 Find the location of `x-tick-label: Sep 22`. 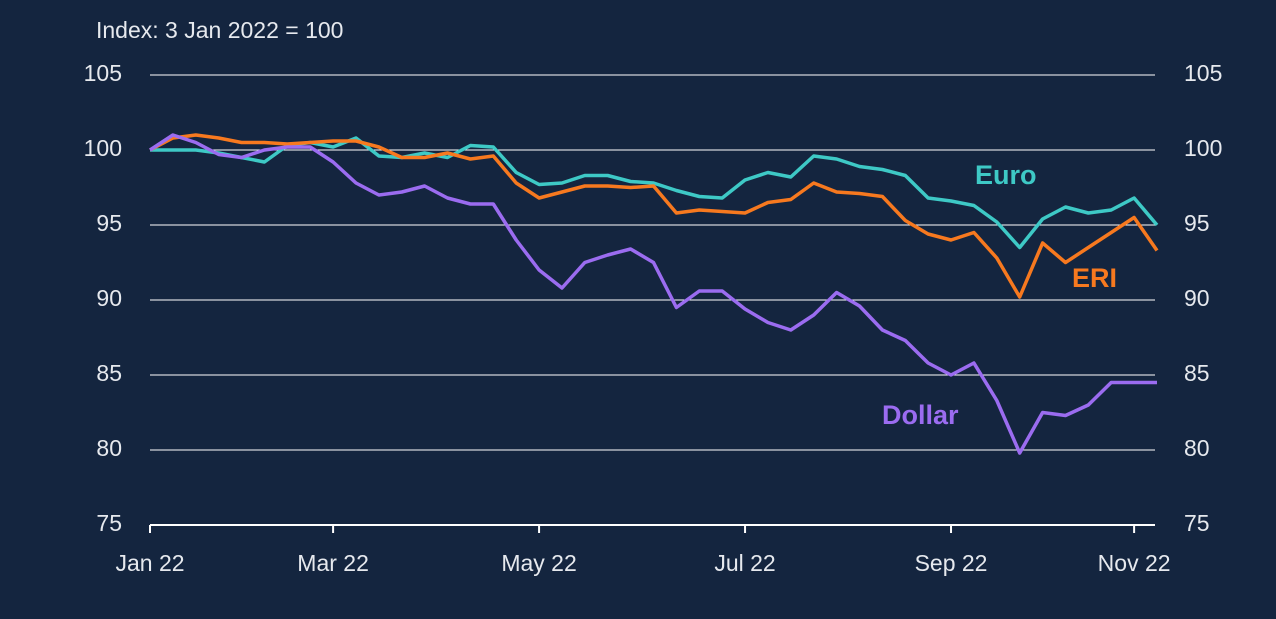

x-tick-label: Sep 22 is located at coordinates (951, 563).